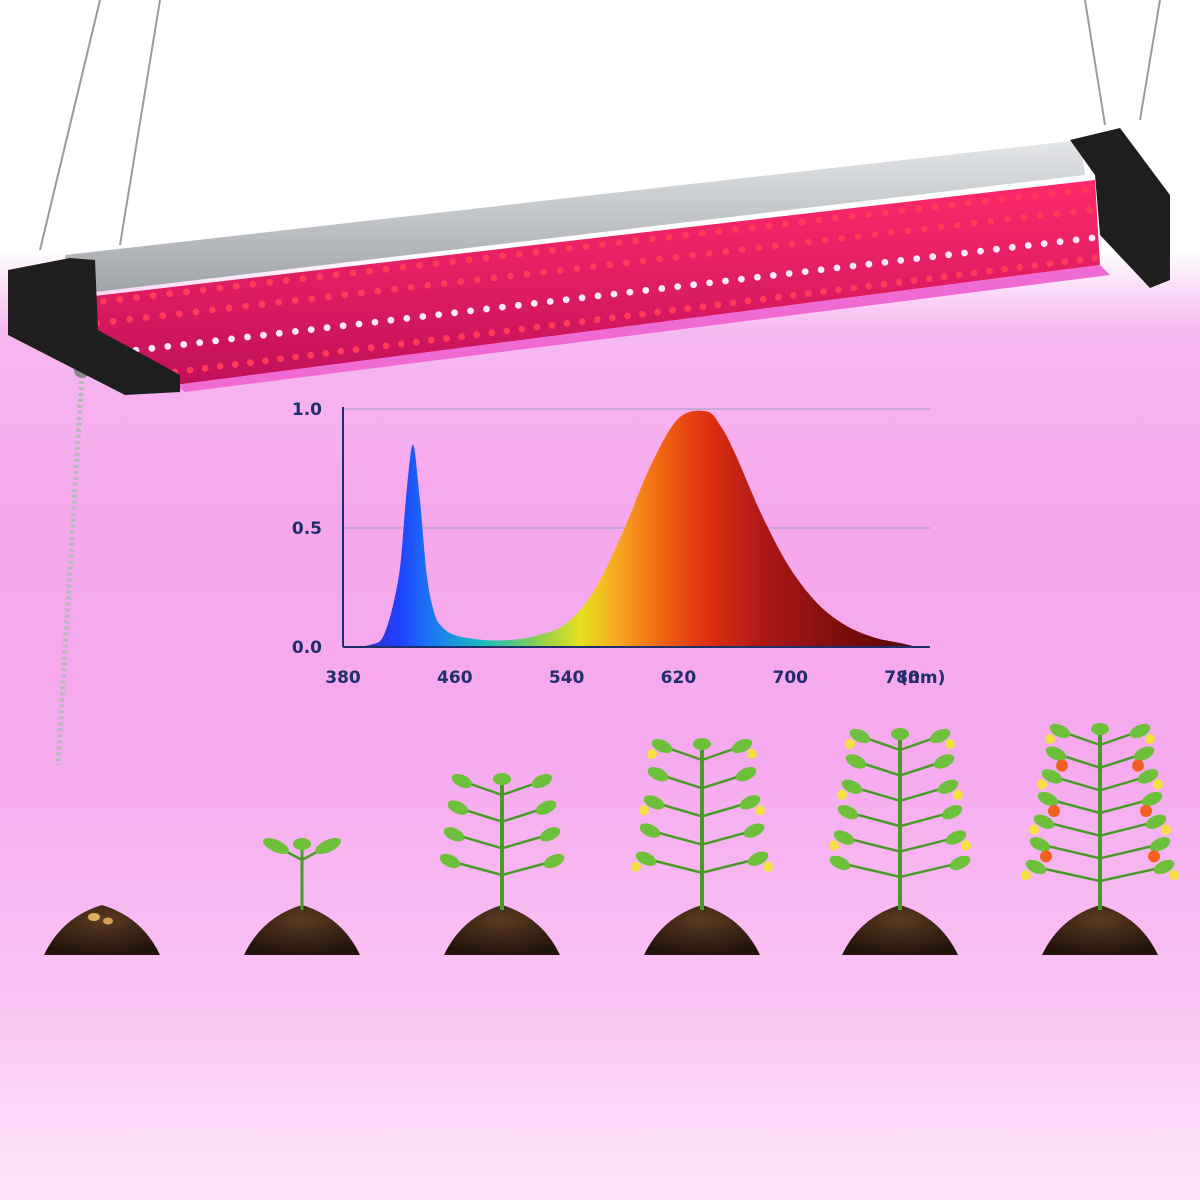 This screenshot has width=1200, height=1200. Describe the element at coordinates (1120, 208) in the screenshot. I see `end-cap-right` at that location.